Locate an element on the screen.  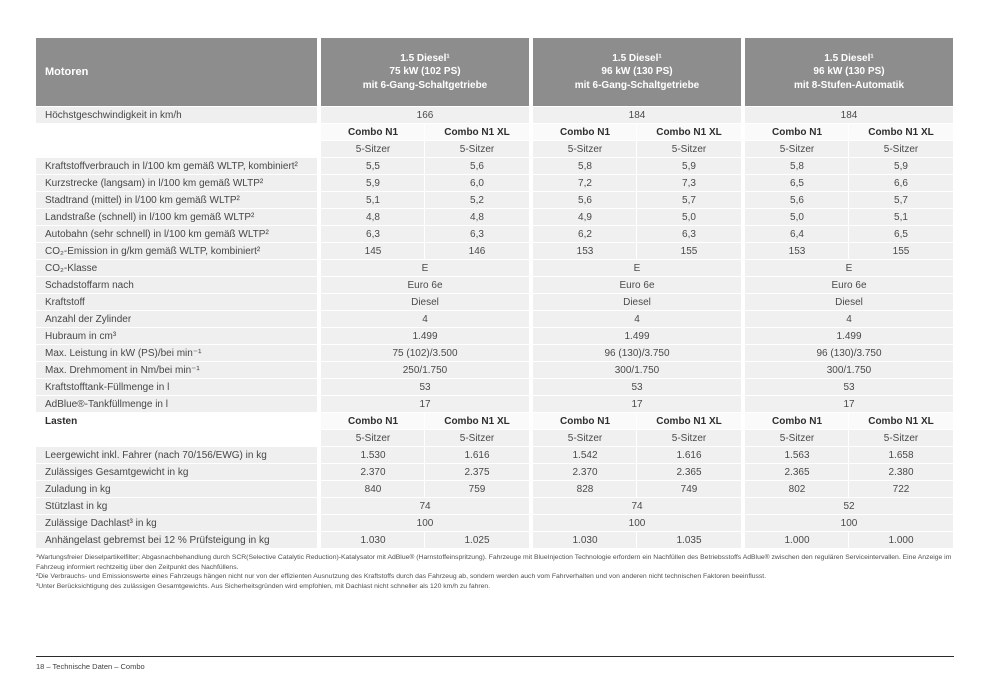
spec-label: Zulässige Dachlast³ in kg is located at coordinates (176, 523).